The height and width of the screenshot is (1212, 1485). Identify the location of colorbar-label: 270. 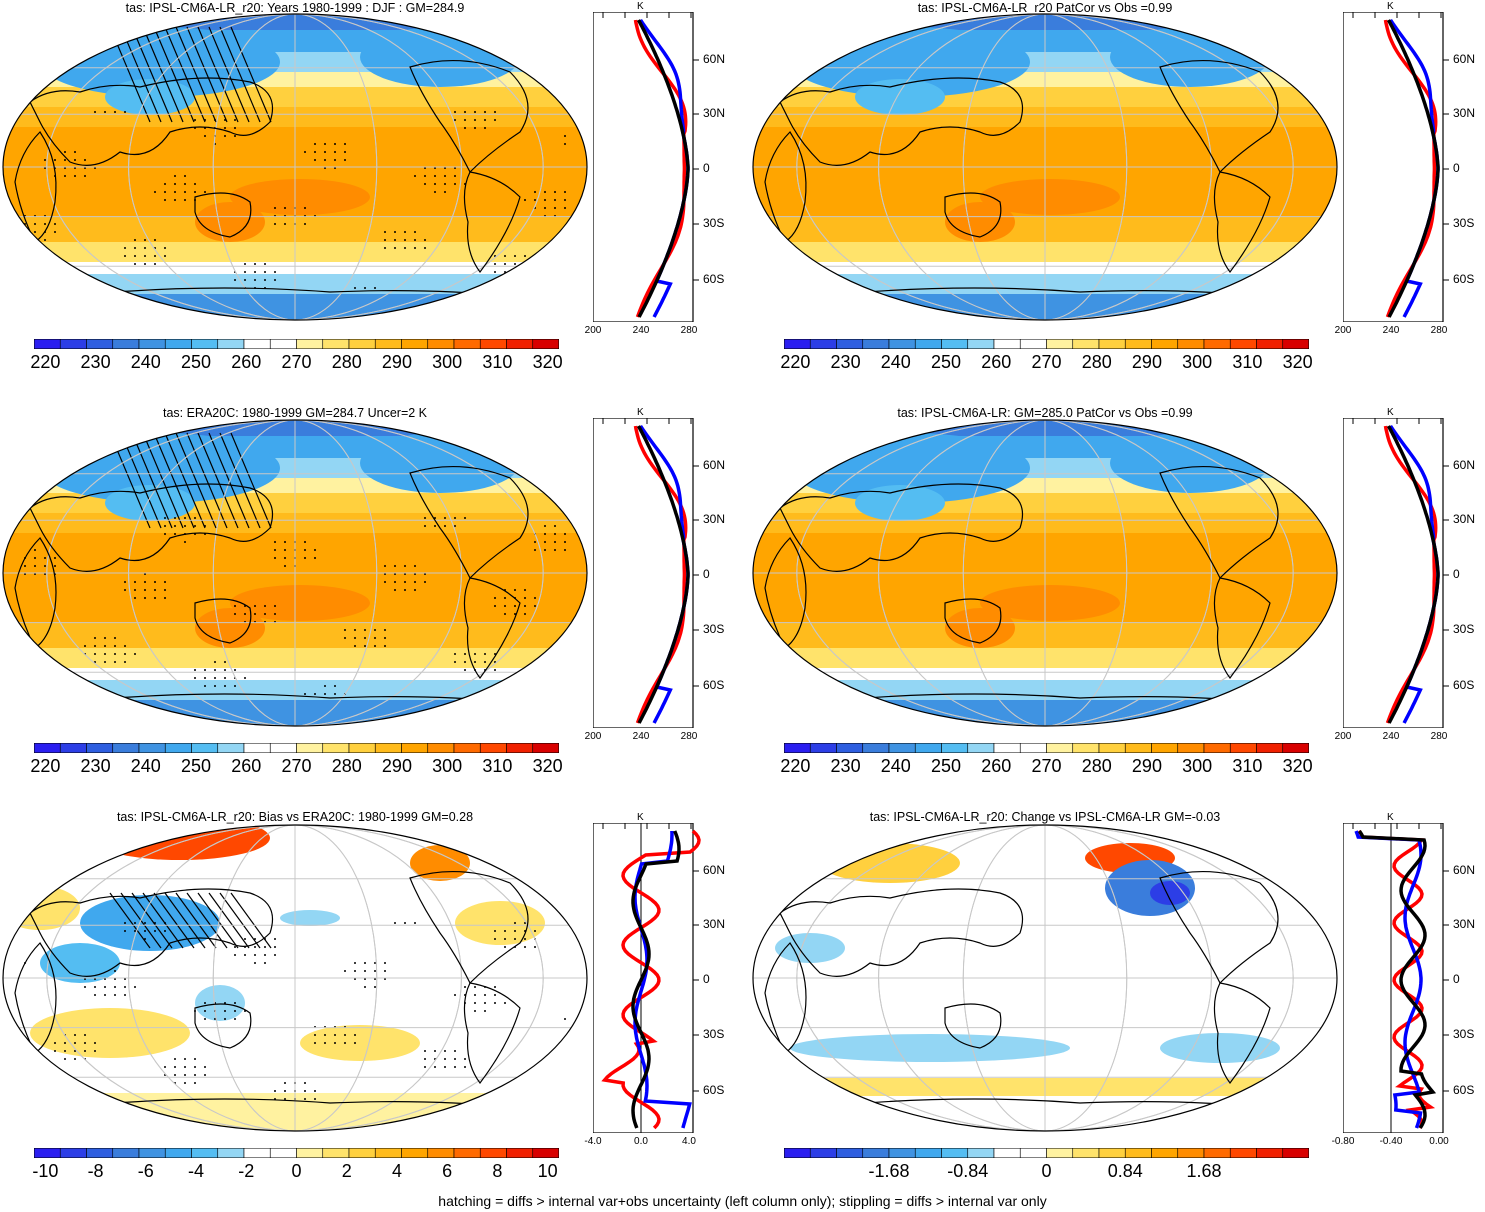
(296, 362).